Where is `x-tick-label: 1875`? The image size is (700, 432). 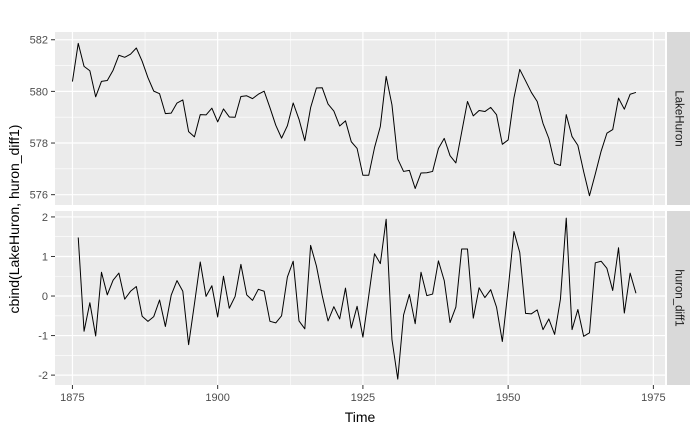
x-tick-label: 1875 is located at coordinates (72, 398).